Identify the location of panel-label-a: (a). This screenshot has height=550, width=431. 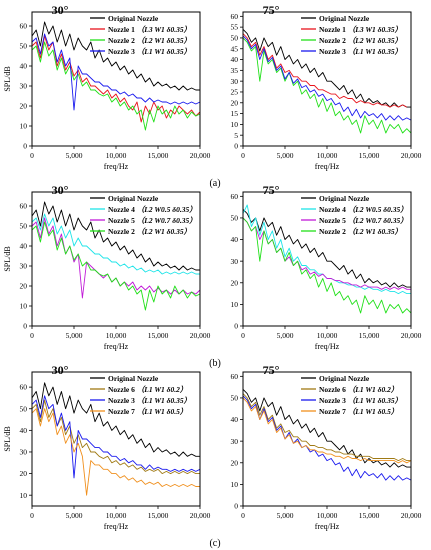
(214, 183).